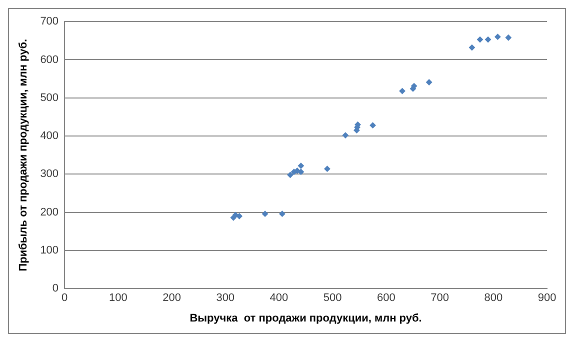 The height and width of the screenshot is (344, 576). I want to click on y-axis-title: Прибыль от продажи продукции, млн руб., so click(24, 155).